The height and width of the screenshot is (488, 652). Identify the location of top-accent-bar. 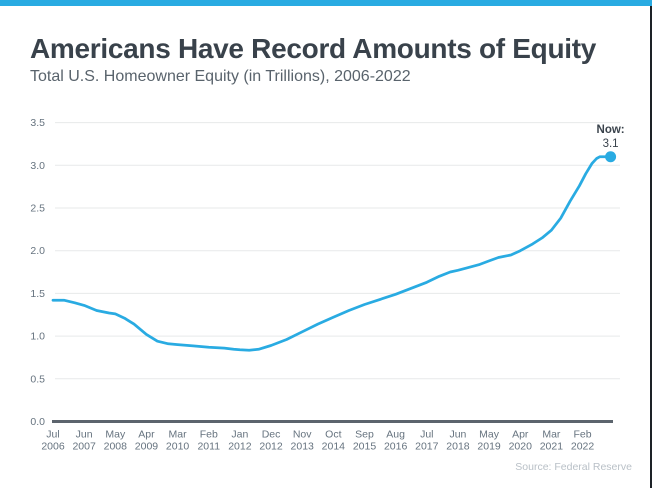
(326, 3).